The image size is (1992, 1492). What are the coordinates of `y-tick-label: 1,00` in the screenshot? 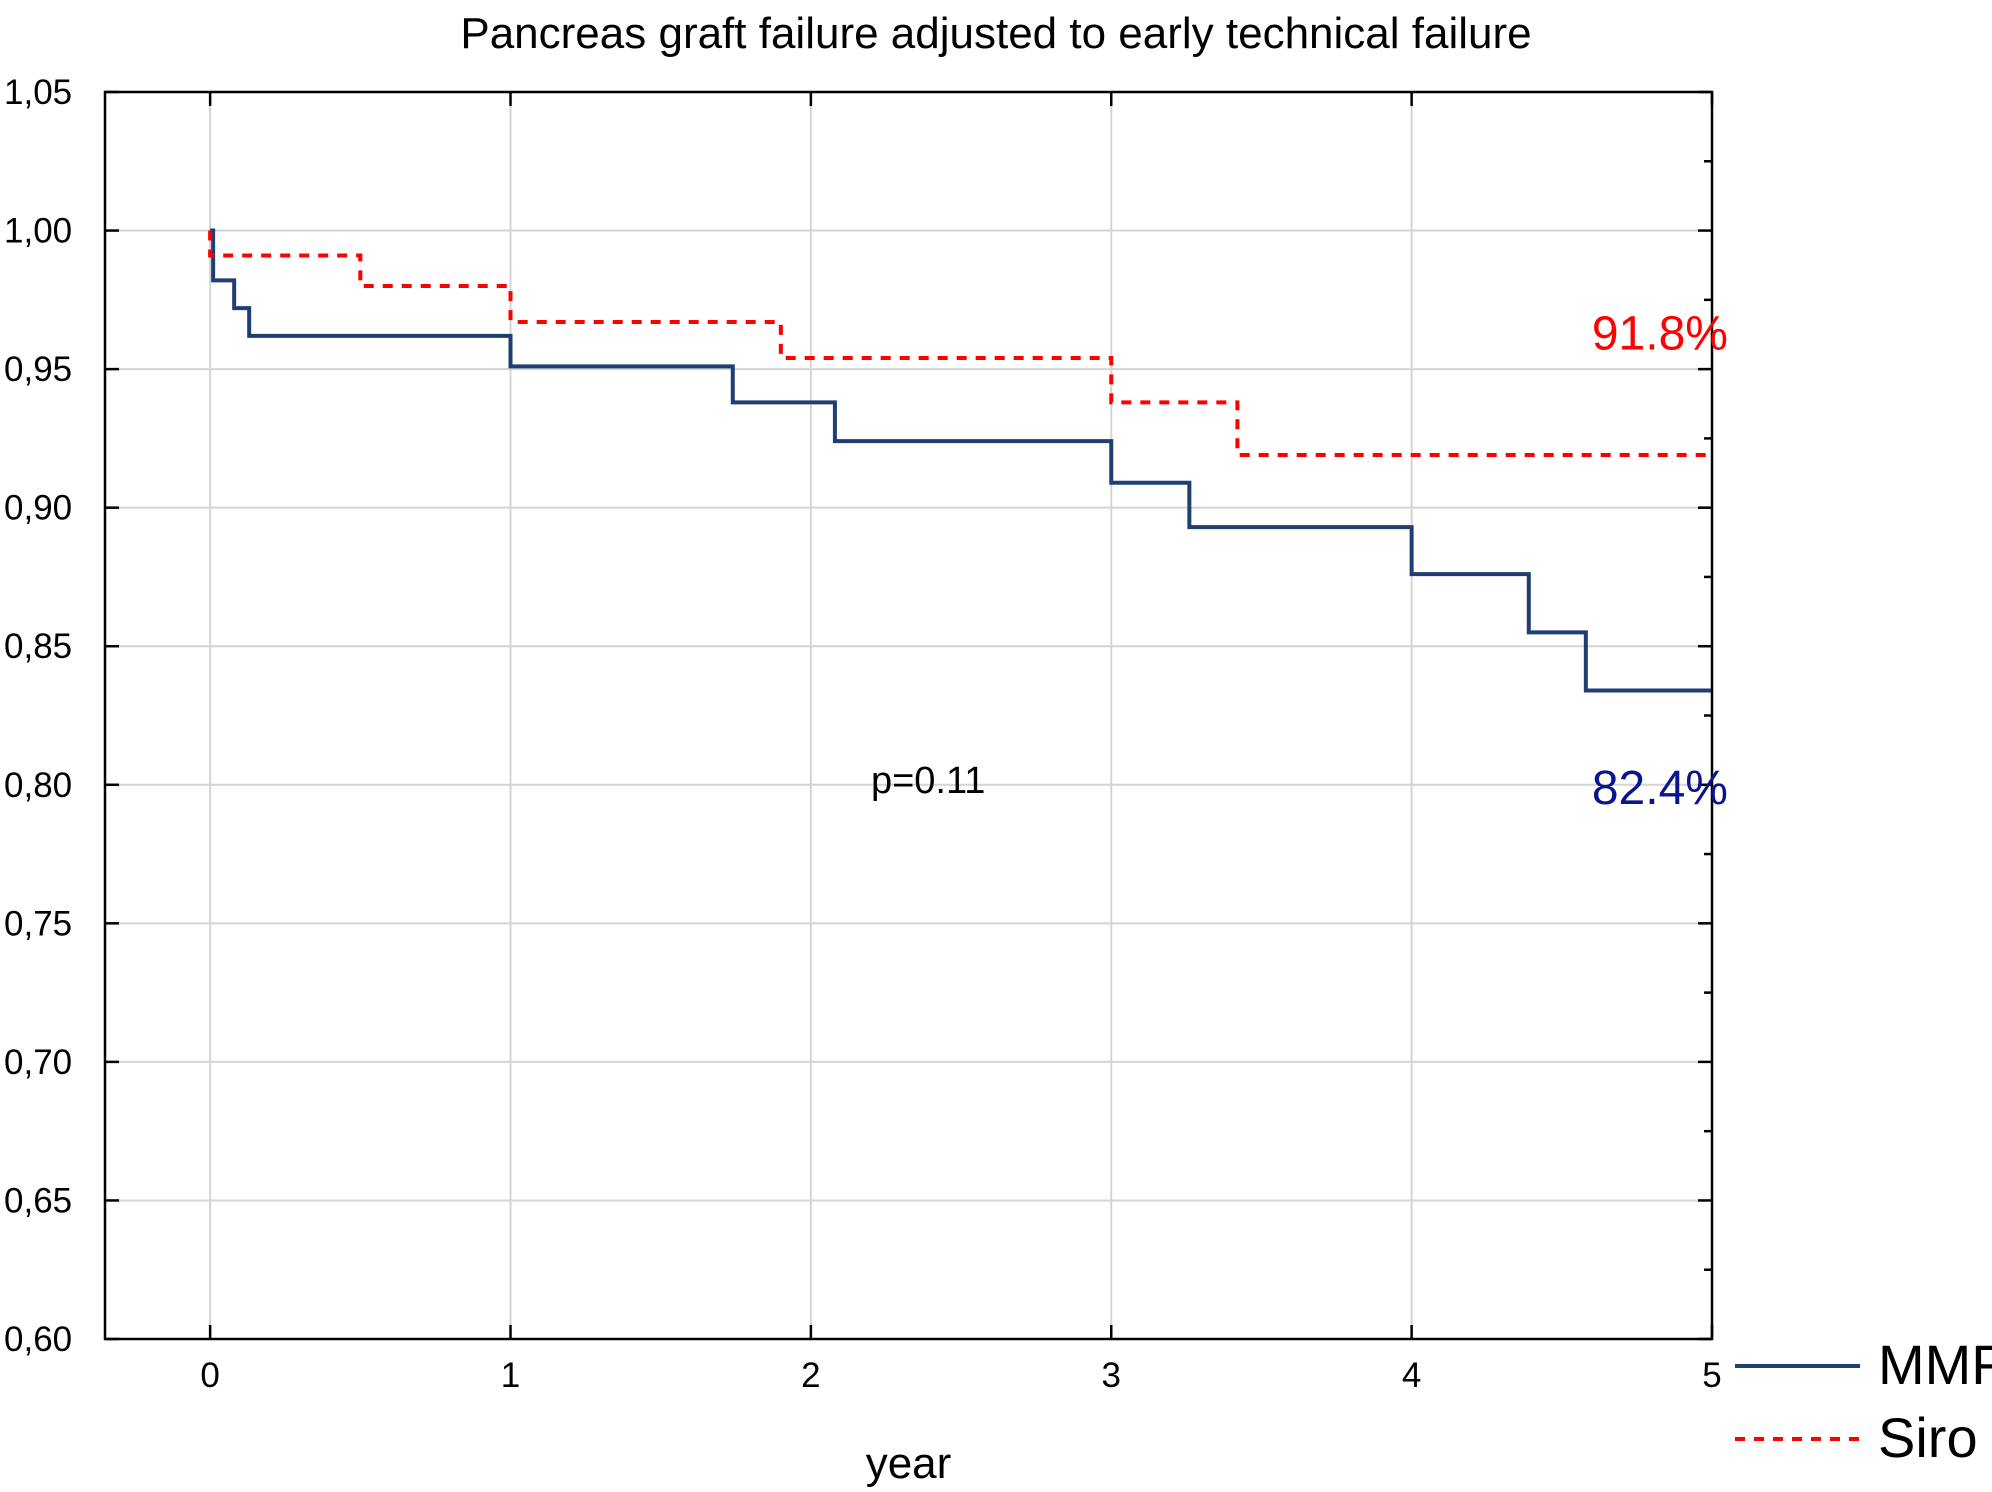 It's located at (38, 231).